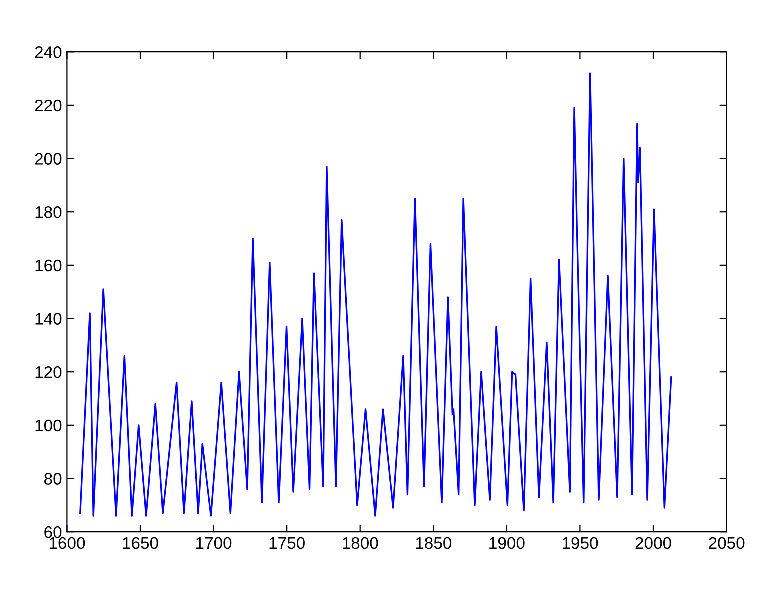  Describe the element at coordinates (434, 543) in the screenshot. I see `x-tick-label: 1850` at that location.